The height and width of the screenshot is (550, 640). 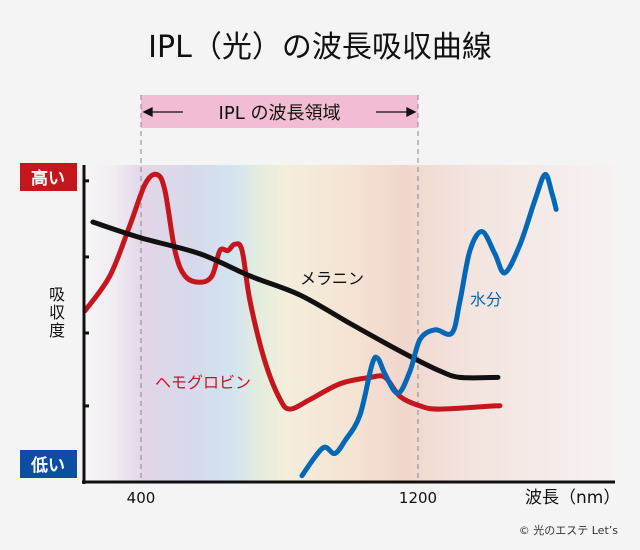 What do you see at coordinates (141, 498) in the screenshot?
I see `x-tick-label: 400` at bounding box center [141, 498].